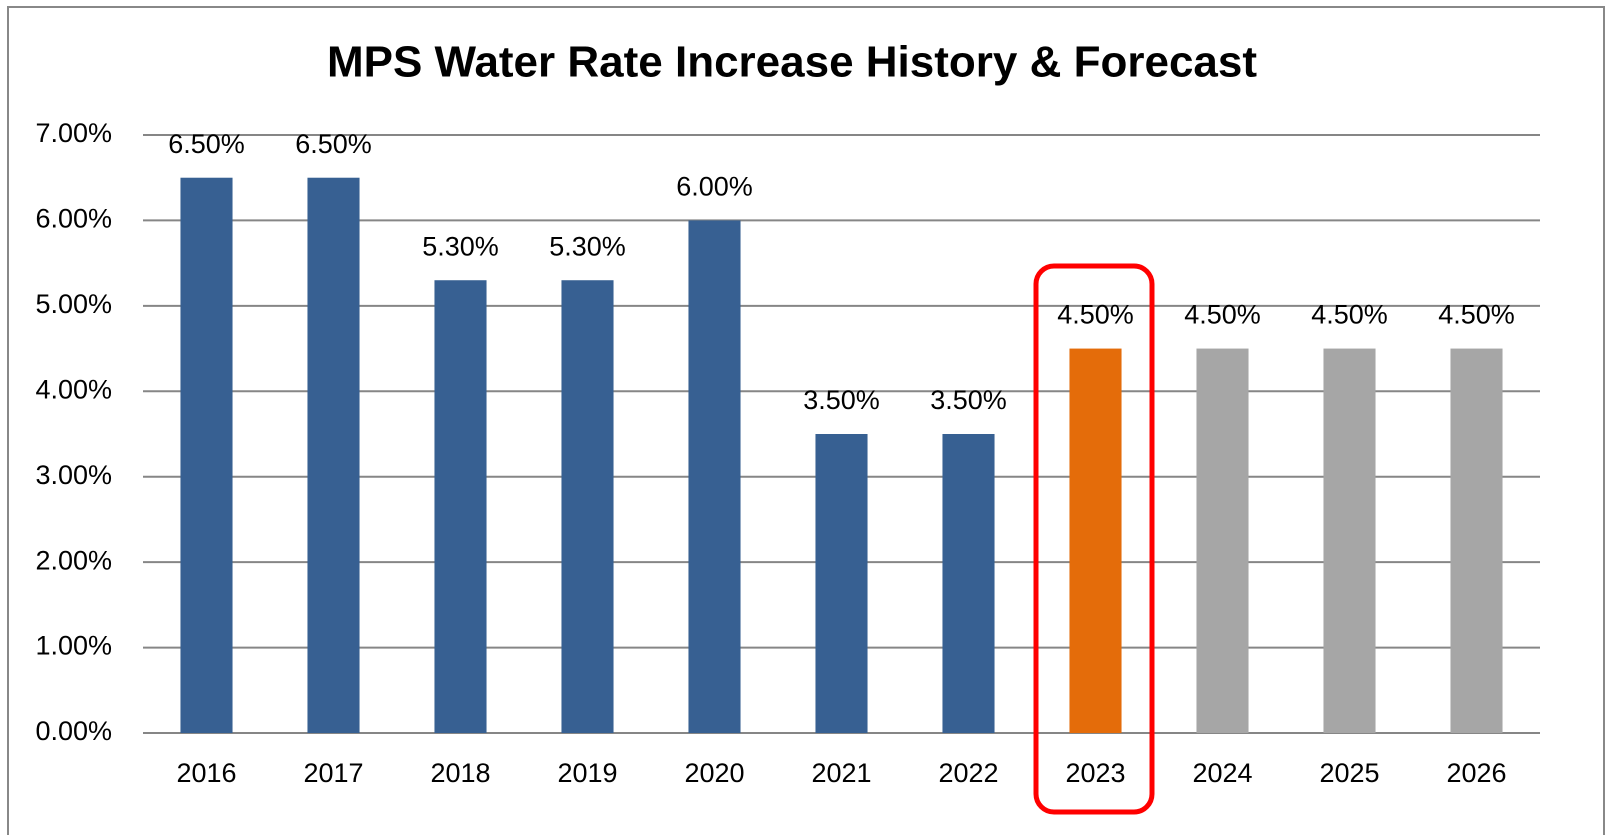 The width and height of the screenshot is (1612, 840). What do you see at coordinates (73, 389) in the screenshot?
I see `y-tick-label: 4.00%` at bounding box center [73, 389].